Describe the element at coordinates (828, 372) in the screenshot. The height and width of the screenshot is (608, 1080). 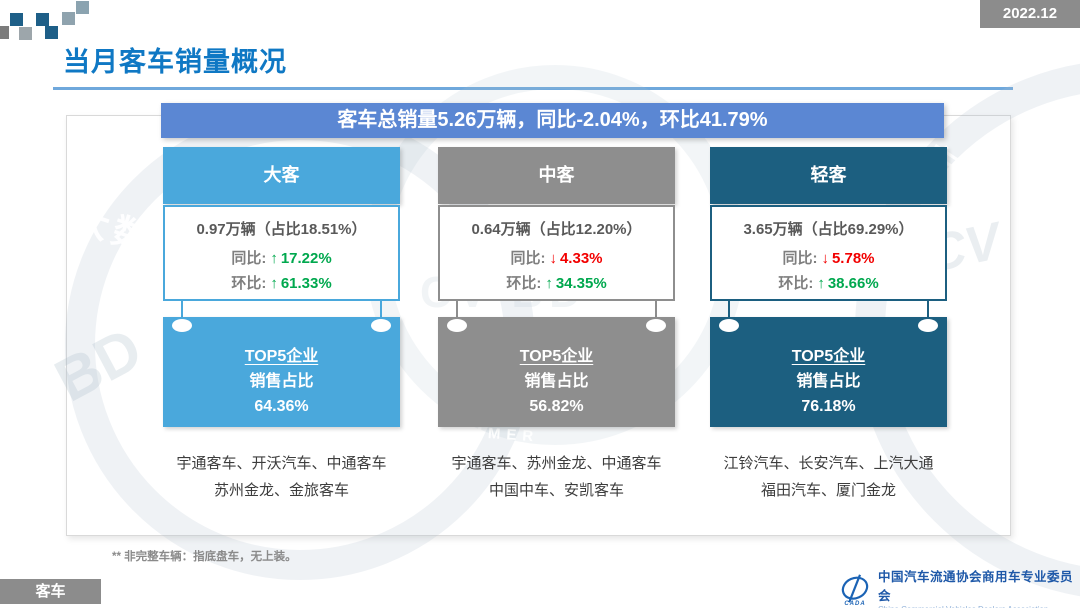
I see `top5-share-box: TOP5企业 销售占比 76.18%` at that location.